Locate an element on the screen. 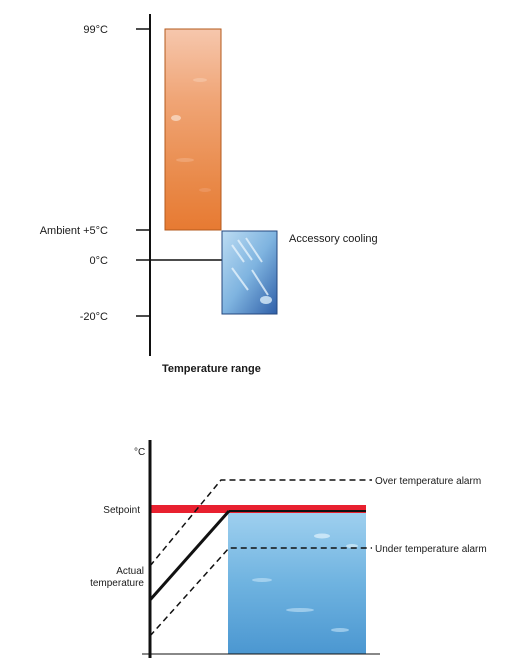 This screenshot has width=510, height=658. bath-fill is located at coordinates (297, 583).